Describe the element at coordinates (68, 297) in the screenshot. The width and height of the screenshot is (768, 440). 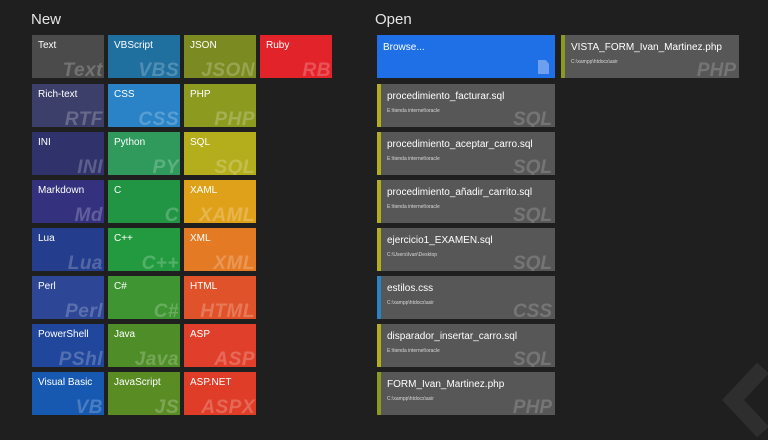
I see `new-tile-perl: Perl Perl` at that location.